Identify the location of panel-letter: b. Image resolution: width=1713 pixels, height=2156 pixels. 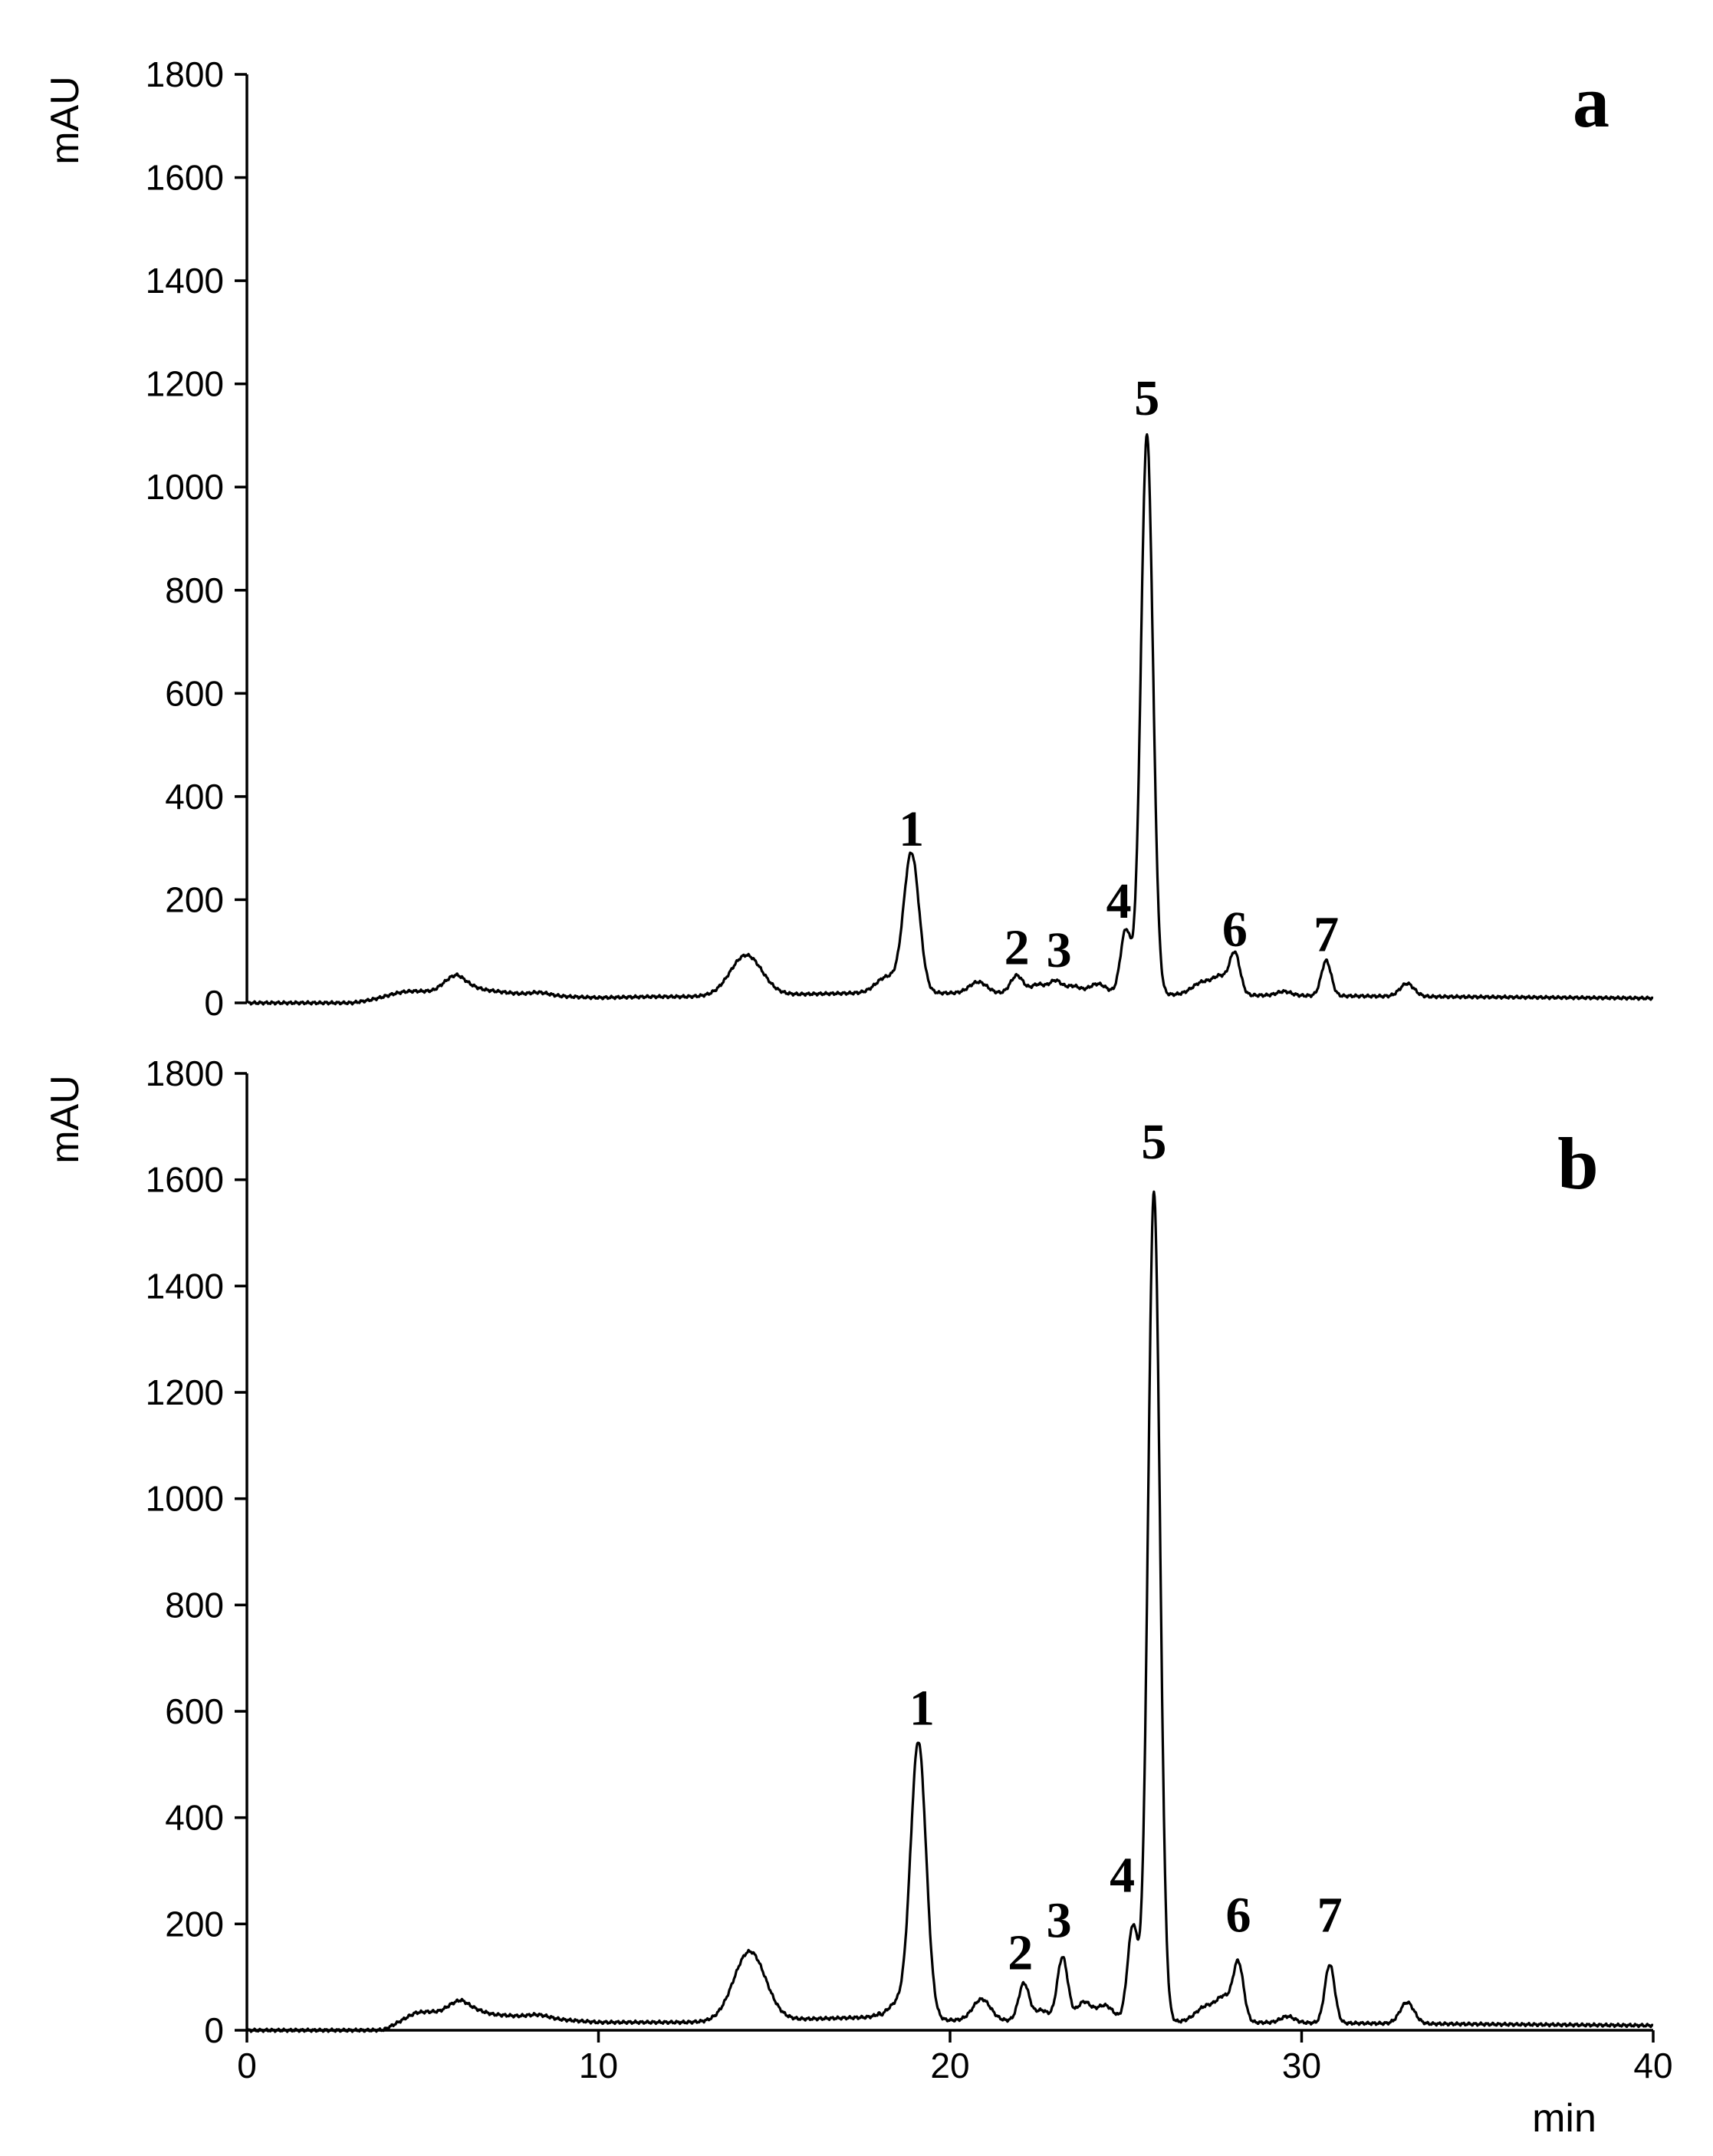
(1578, 1163).